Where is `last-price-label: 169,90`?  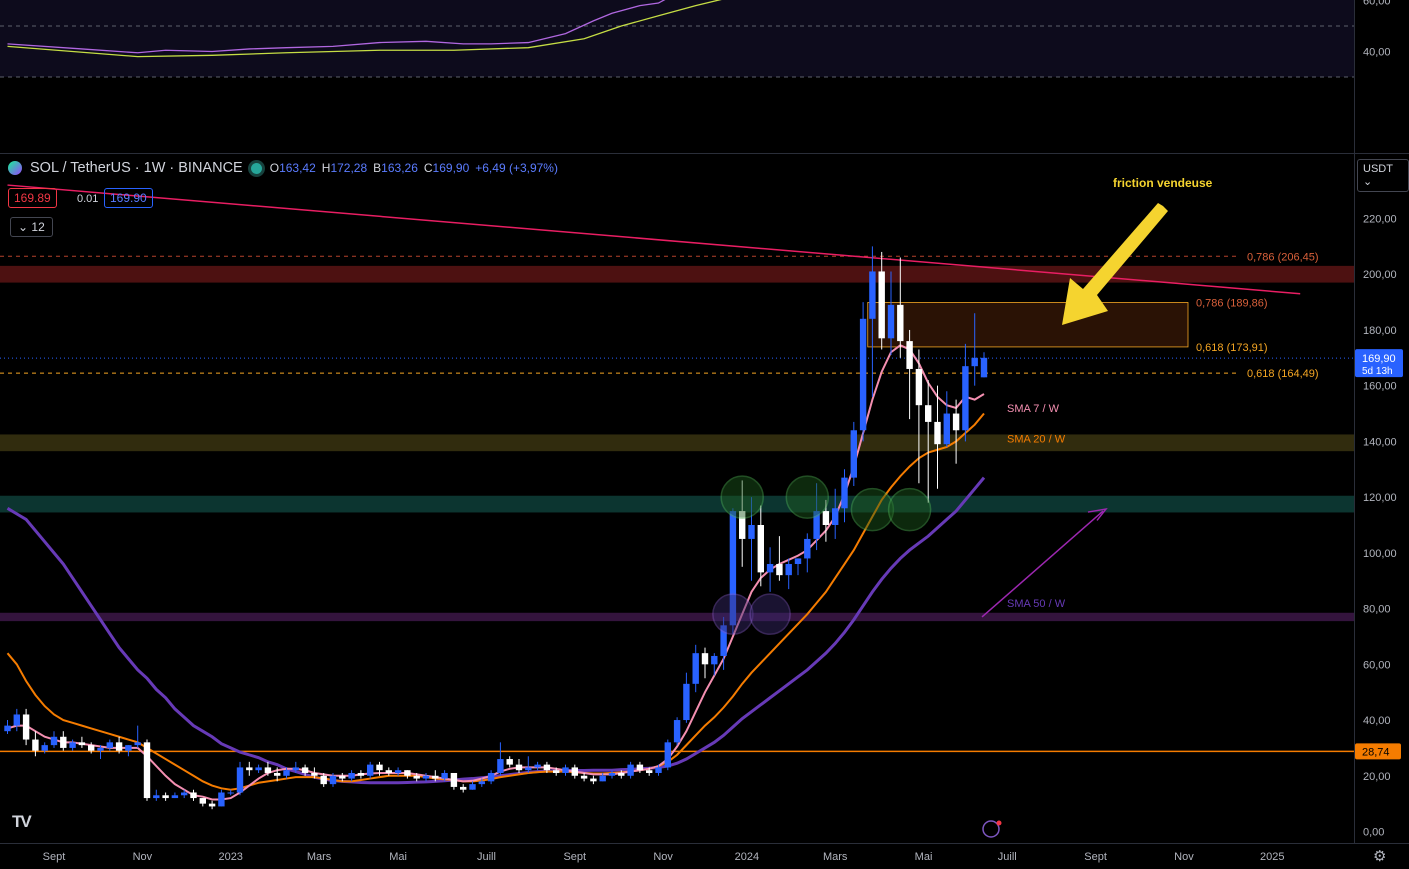 last-price-label: 169,90 is located at coordinates (1379, 359).